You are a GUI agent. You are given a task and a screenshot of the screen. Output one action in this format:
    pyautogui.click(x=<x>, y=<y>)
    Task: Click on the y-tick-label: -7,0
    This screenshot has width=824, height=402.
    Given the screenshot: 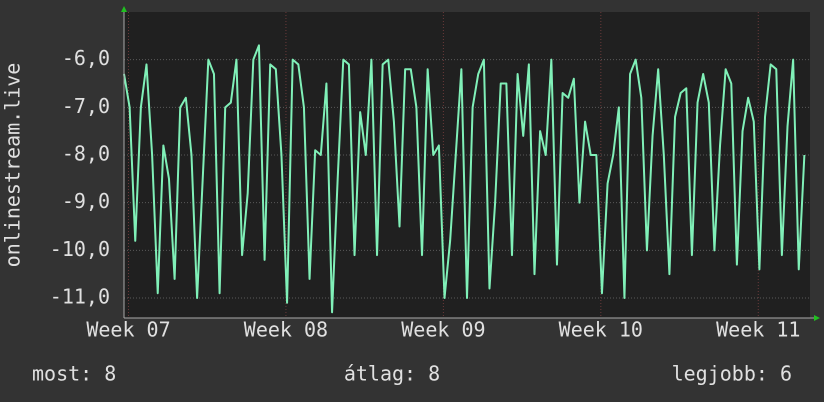 What is the action you would take?
    pyautogui.click(x=86, y=106)
    